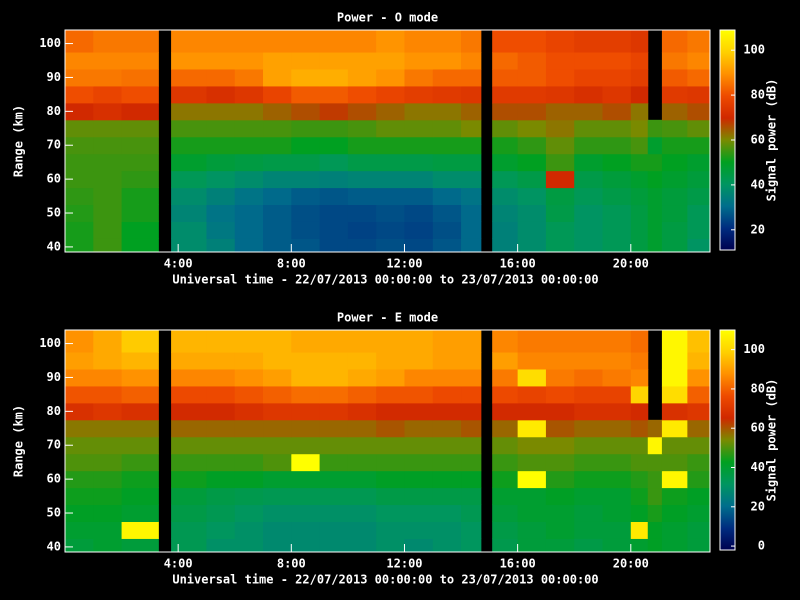 Image resolution: width=800 pixels, height=600 pixels. Describe the element at coordinates (758, 506) in the screenshot. I see `colorbar-tick-label: 20` at that location.